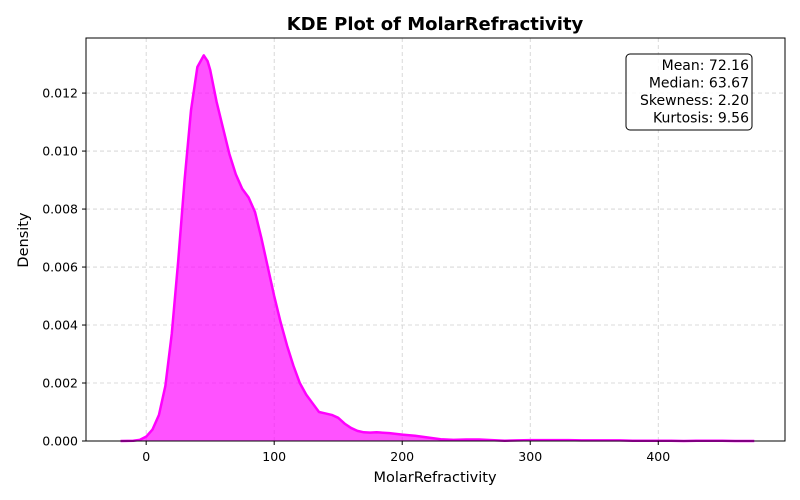 The width and height of the screenshot is (800, 500). I want to click on stats-line: Kurtosis: 9.56, so click(701, 119).